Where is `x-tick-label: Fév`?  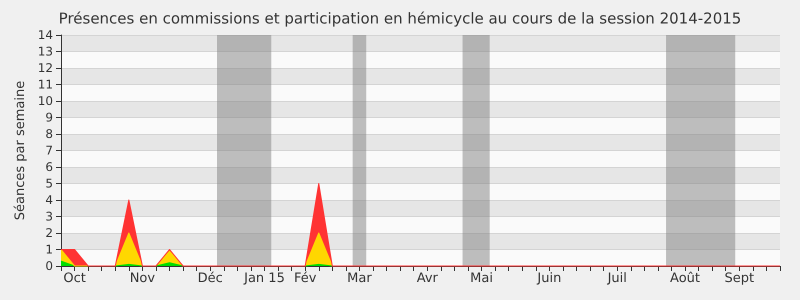 x-tick-label: Fév is located at coordinates (305, 278).